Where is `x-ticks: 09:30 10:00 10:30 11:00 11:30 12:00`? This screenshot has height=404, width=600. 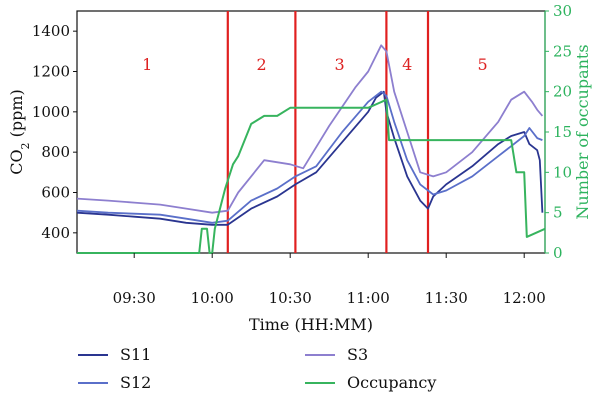 x-ticks: 09:30 10:00 10:30 11:00 11:30 12:00 is located at coordinates (329, 280).